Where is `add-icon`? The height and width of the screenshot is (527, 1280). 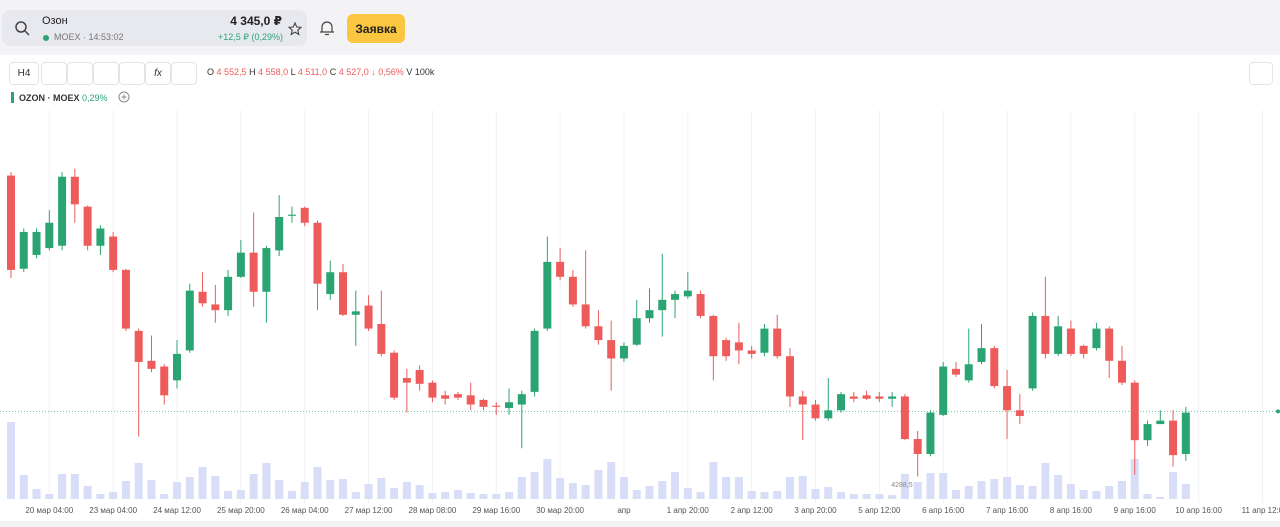
add-icon is located at coordinates (124, 97).